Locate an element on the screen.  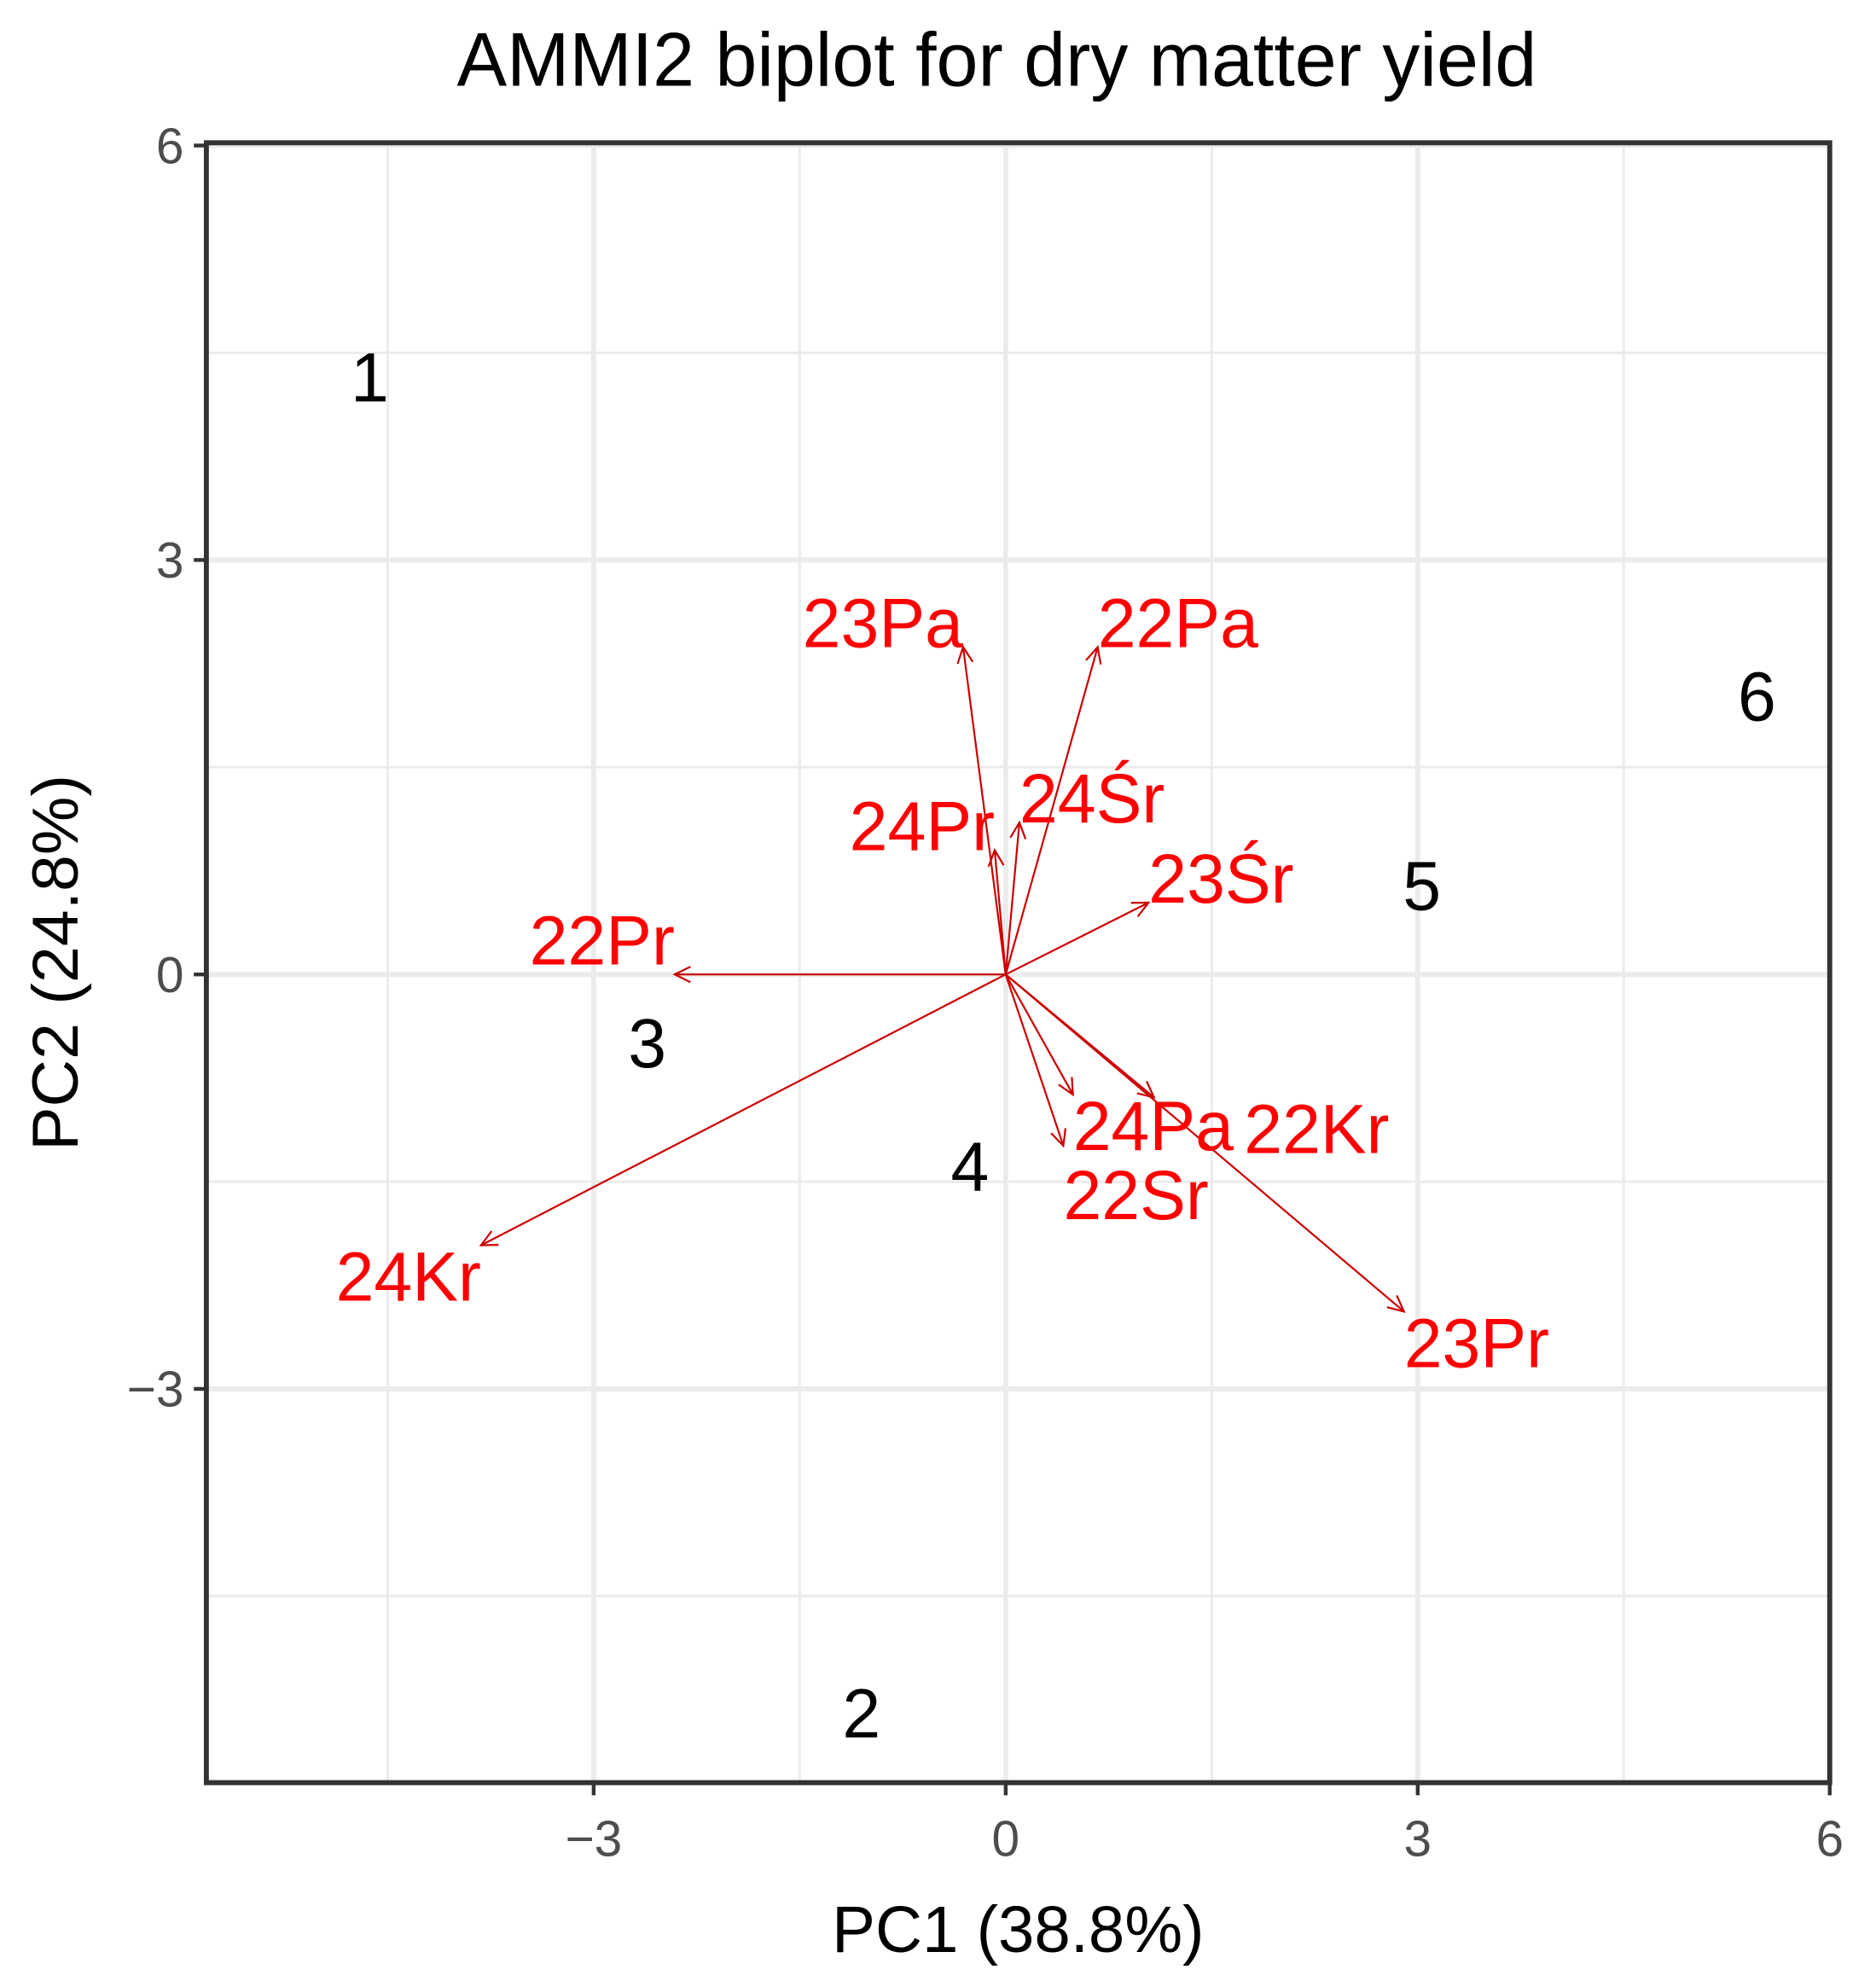
genotype-label: 4 is located at coordinates (970, 1167).